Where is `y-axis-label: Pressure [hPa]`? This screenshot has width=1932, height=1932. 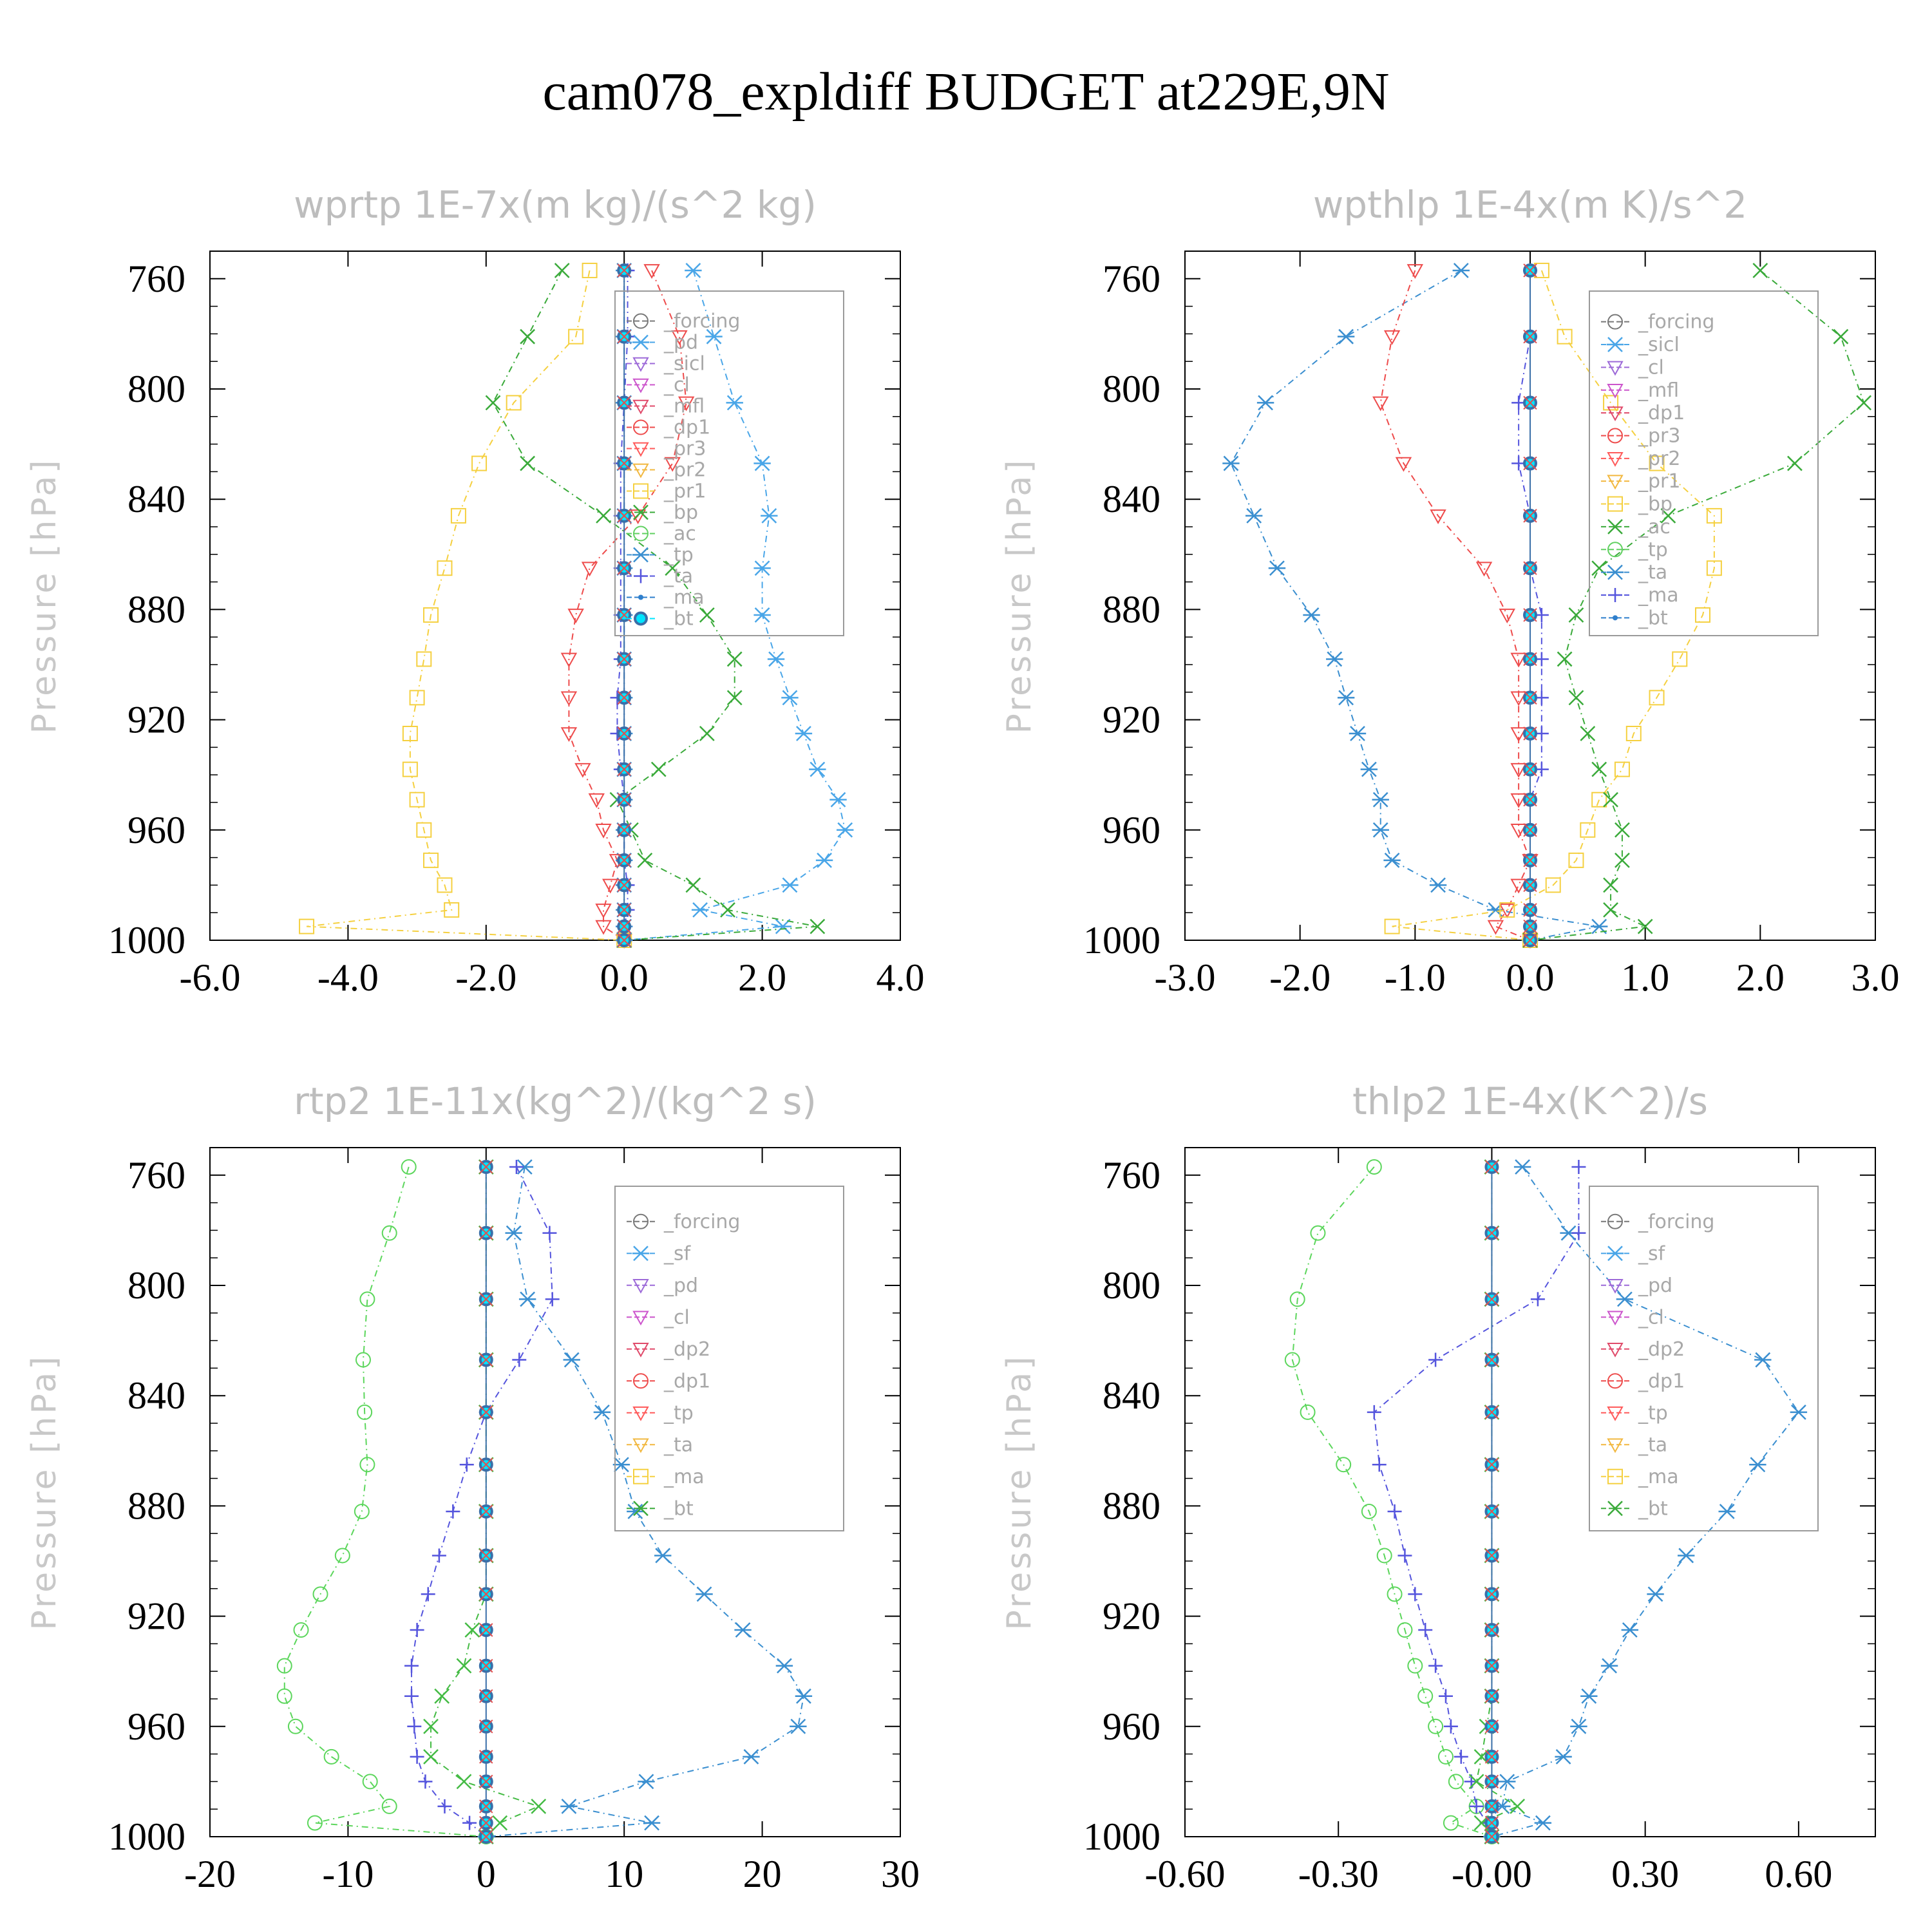
y-axis-label: Pressure [hPa] is located at coordinates (1019, 596).